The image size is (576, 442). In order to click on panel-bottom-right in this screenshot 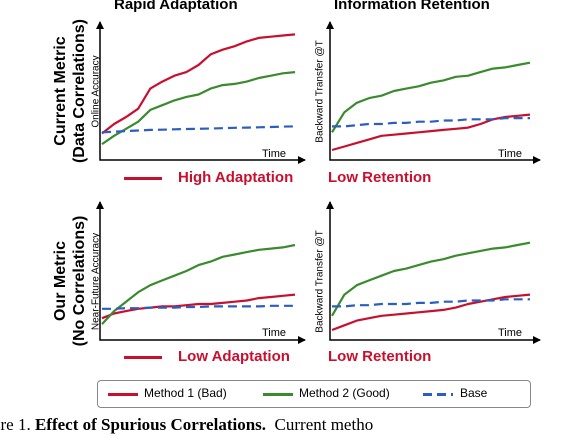, I will do `click(433, 272)`.